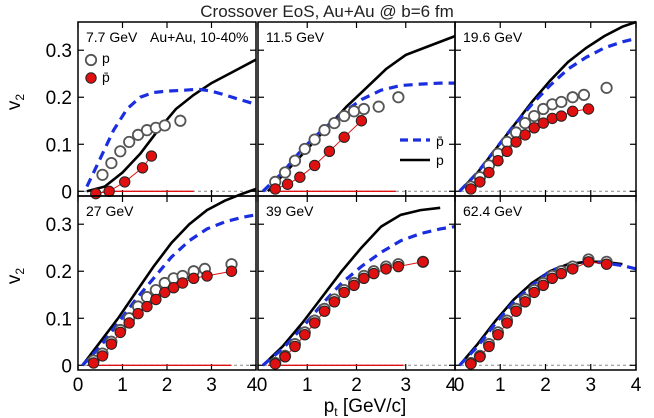 The height and width of the screenshot is (418, 654). What do you see at coordinates (110, 211) in the screenshot?
I see `panel-energy-label: 27 GeV` at bounding box center [110, 211].